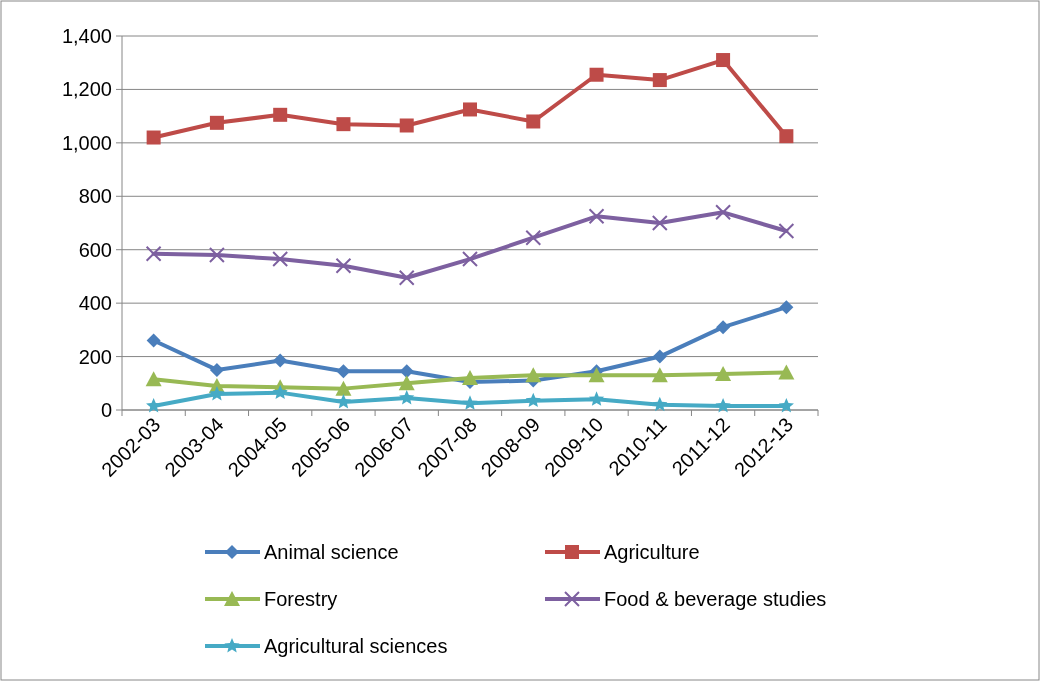 Image resolution: width=1040 pixels, height=681 pixels. Describe the element at coordinates (95, 249) in the screenshot. I see `y-tick-label: 600` at that location.